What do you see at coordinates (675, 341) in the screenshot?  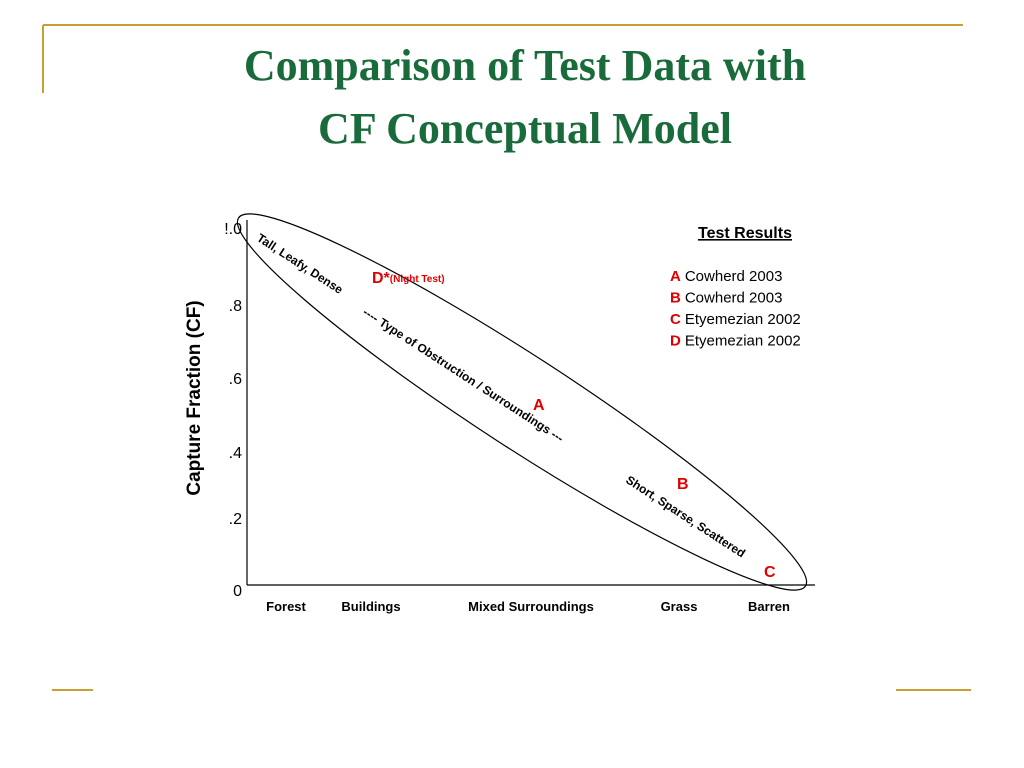 I see `legend-letter: D` at bounding box center [675, 341].